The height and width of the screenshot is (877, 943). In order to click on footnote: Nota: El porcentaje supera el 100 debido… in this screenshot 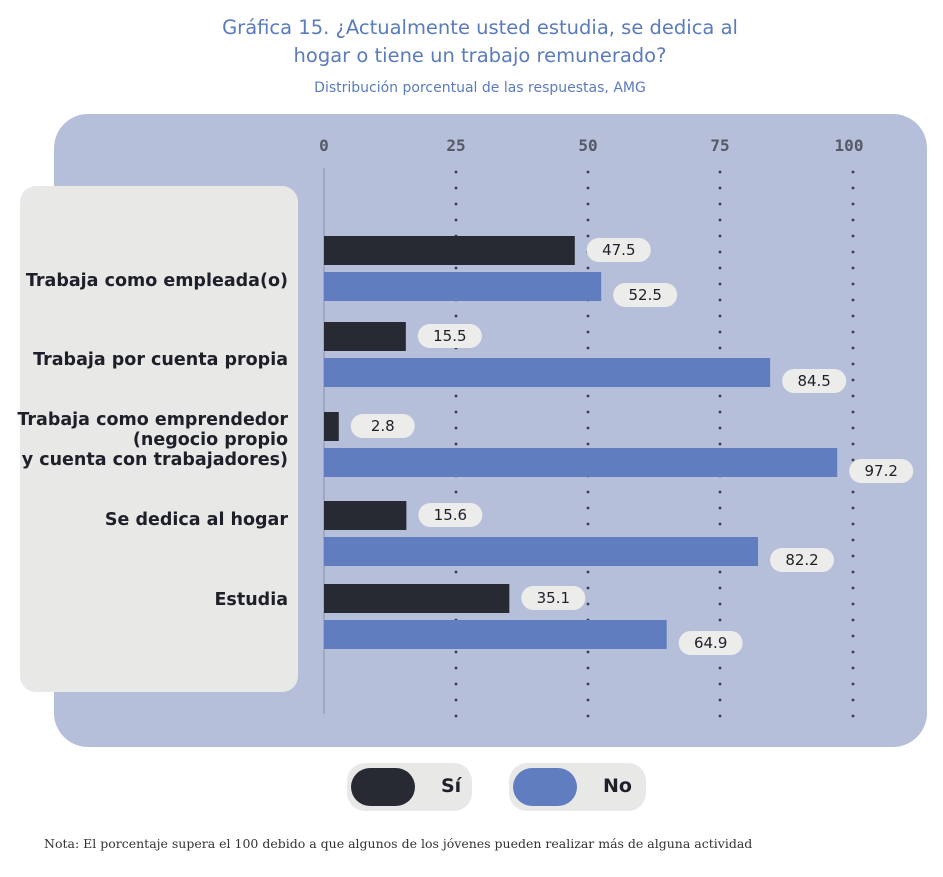, I will do `click(398, 843)`.